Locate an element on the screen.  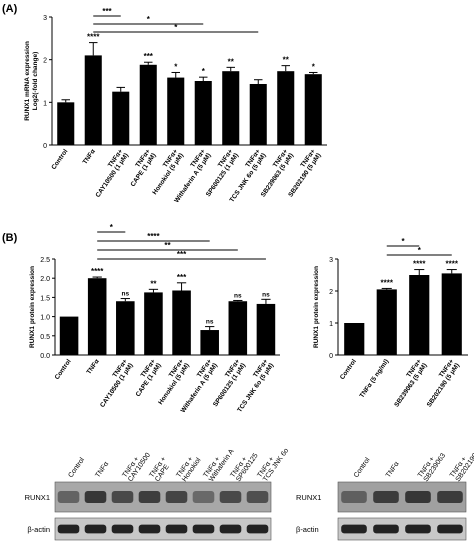
y-axis-label-line: RUNX1 protein expression is located at coordinates (32, 307).